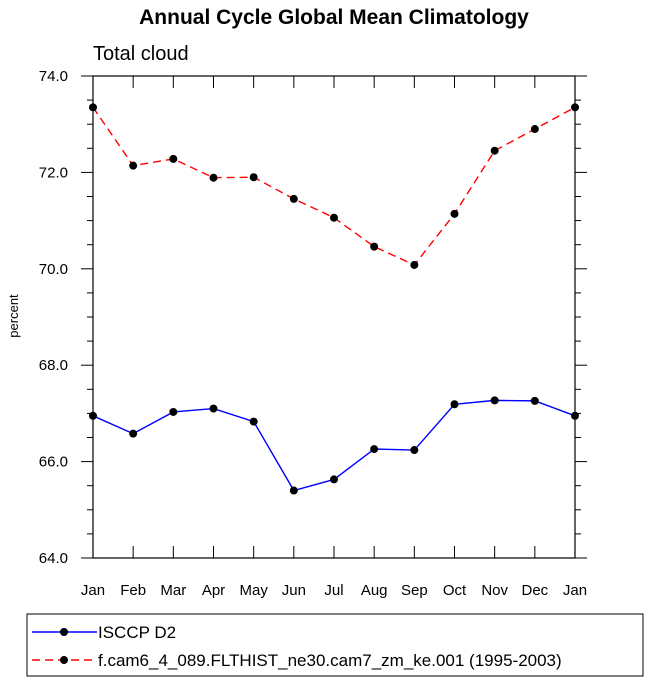 This screenshot has width=650, height=684. I want to click on x-tick-label: Mar, so click(173, 590).